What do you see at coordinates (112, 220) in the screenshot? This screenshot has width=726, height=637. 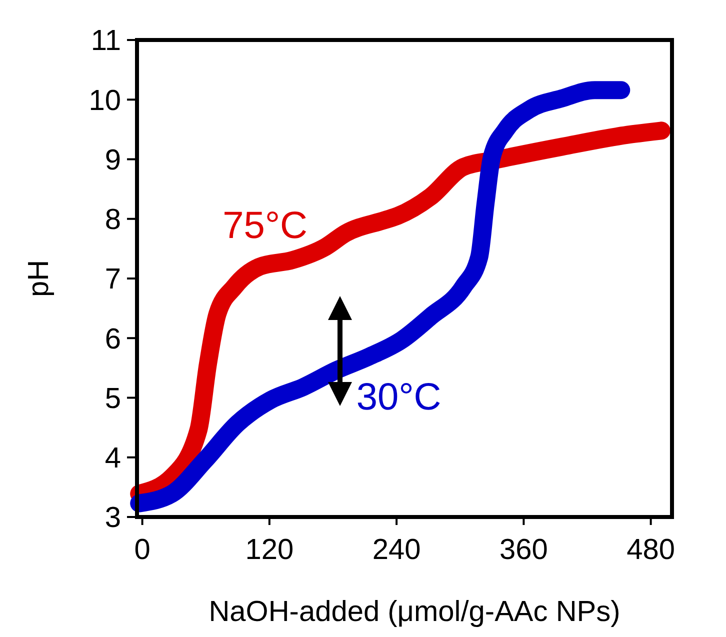 I see `y-tick-label: 8` at bounding box center [112, 220].